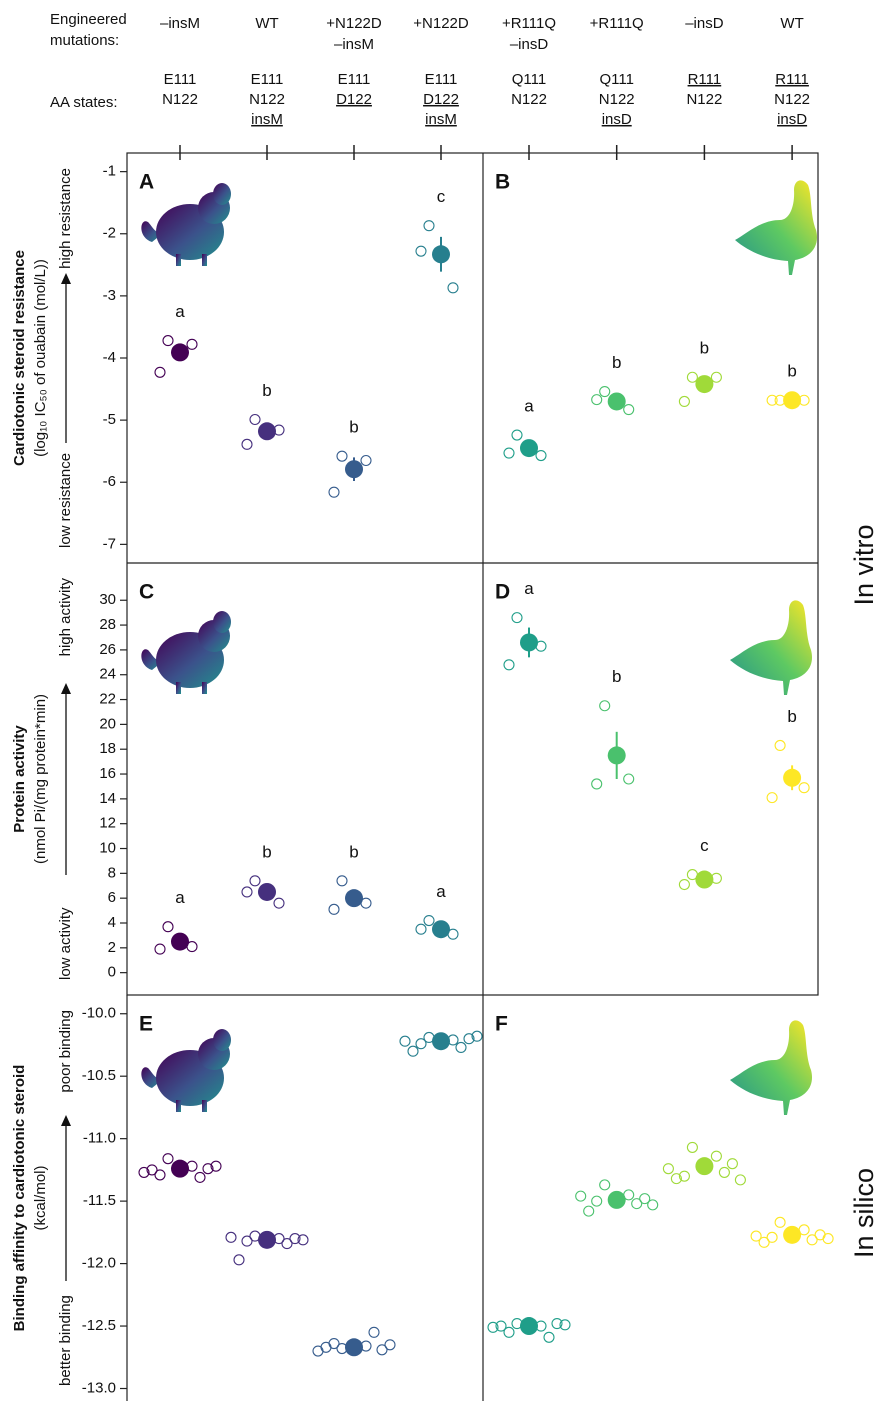 The height and width of the screenshot is (1406, 877). I want to click on y-tick-label: 16, so click(107, 773).